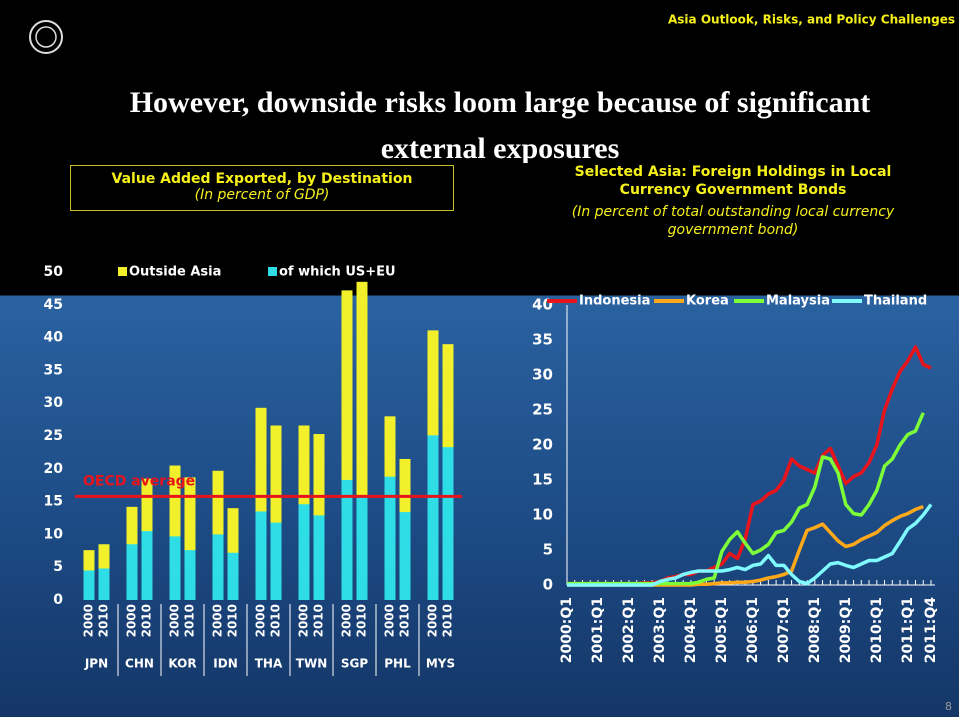 The image size is (959, 717). I want to click on group-label: SGP, so click(354, 664).